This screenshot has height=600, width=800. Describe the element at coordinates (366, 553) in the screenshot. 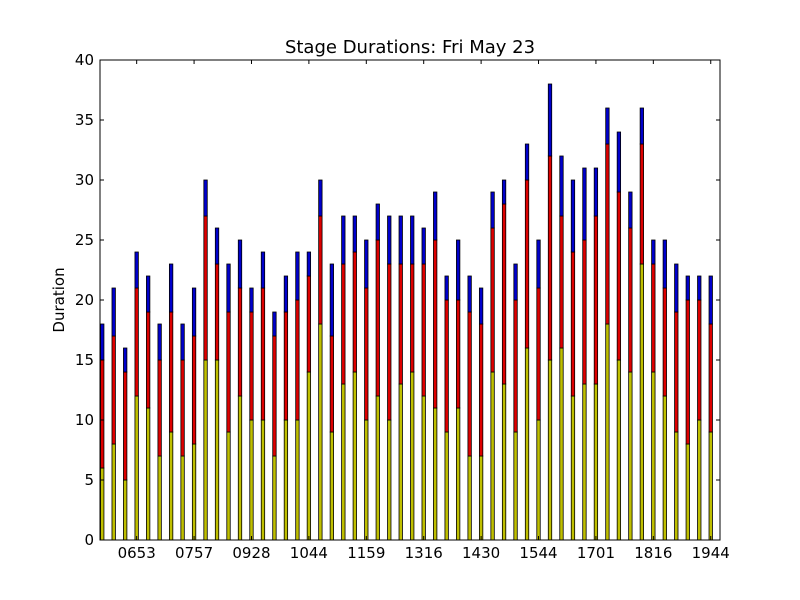

I see `x-tick-label: 1159` at that location.